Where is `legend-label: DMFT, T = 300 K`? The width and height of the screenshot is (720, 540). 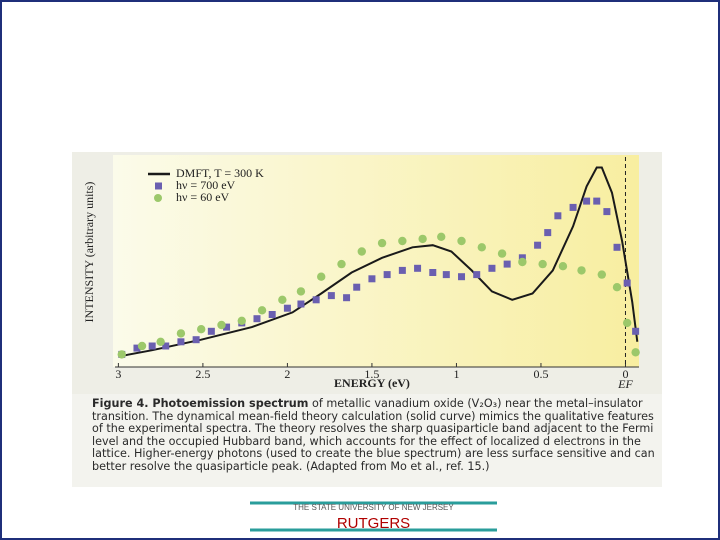 legend-label: DMFT, T = 300 K is located at coordinates (220, 173).